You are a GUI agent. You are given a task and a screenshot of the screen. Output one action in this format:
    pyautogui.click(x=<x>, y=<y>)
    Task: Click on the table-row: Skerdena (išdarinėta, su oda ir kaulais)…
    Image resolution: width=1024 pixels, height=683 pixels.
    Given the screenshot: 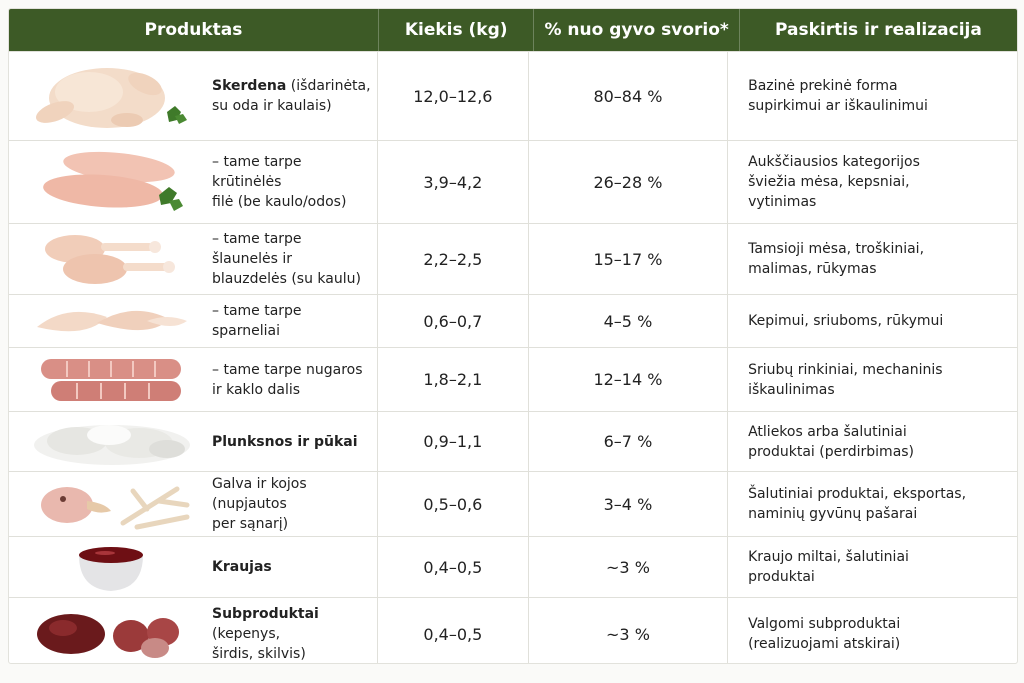 What is the action you would take?
    pyautogui.click(x=513, y=95)
    